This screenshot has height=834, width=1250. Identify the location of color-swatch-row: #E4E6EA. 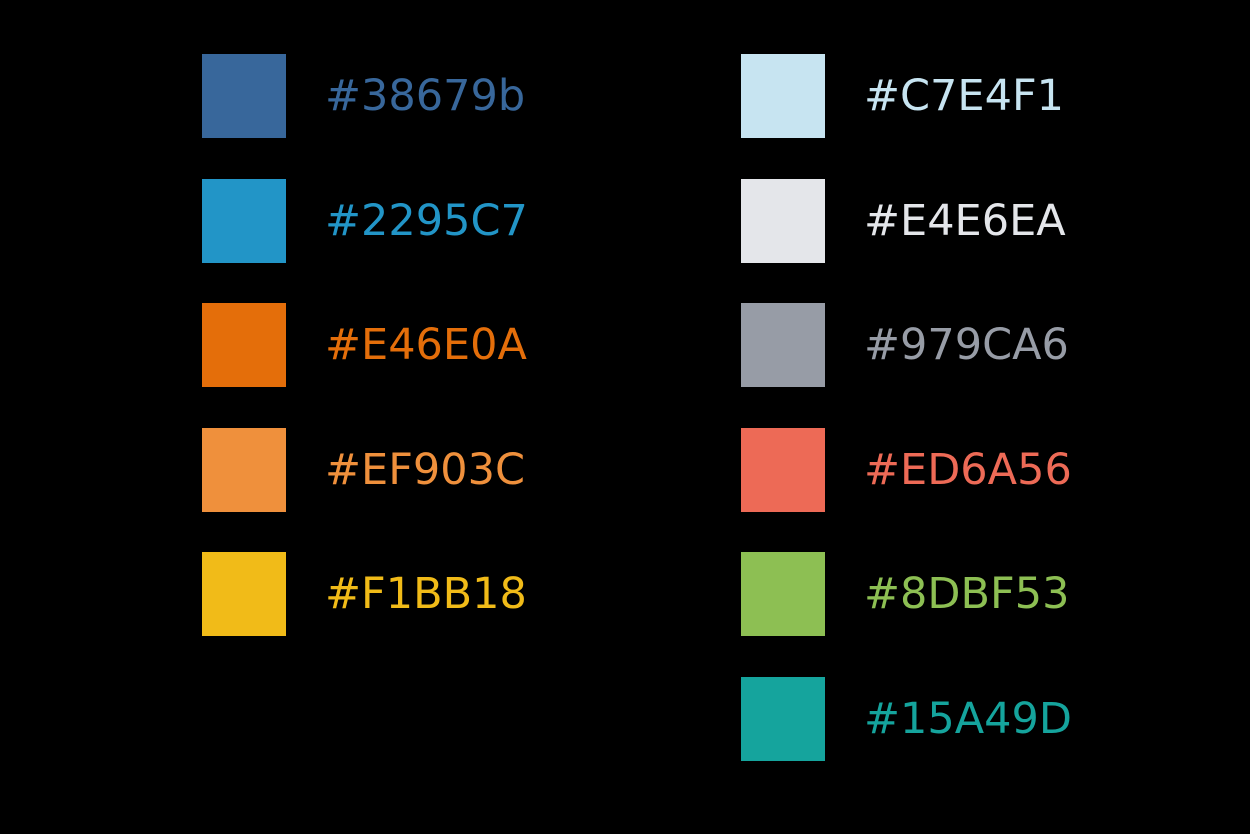
(906, 220).